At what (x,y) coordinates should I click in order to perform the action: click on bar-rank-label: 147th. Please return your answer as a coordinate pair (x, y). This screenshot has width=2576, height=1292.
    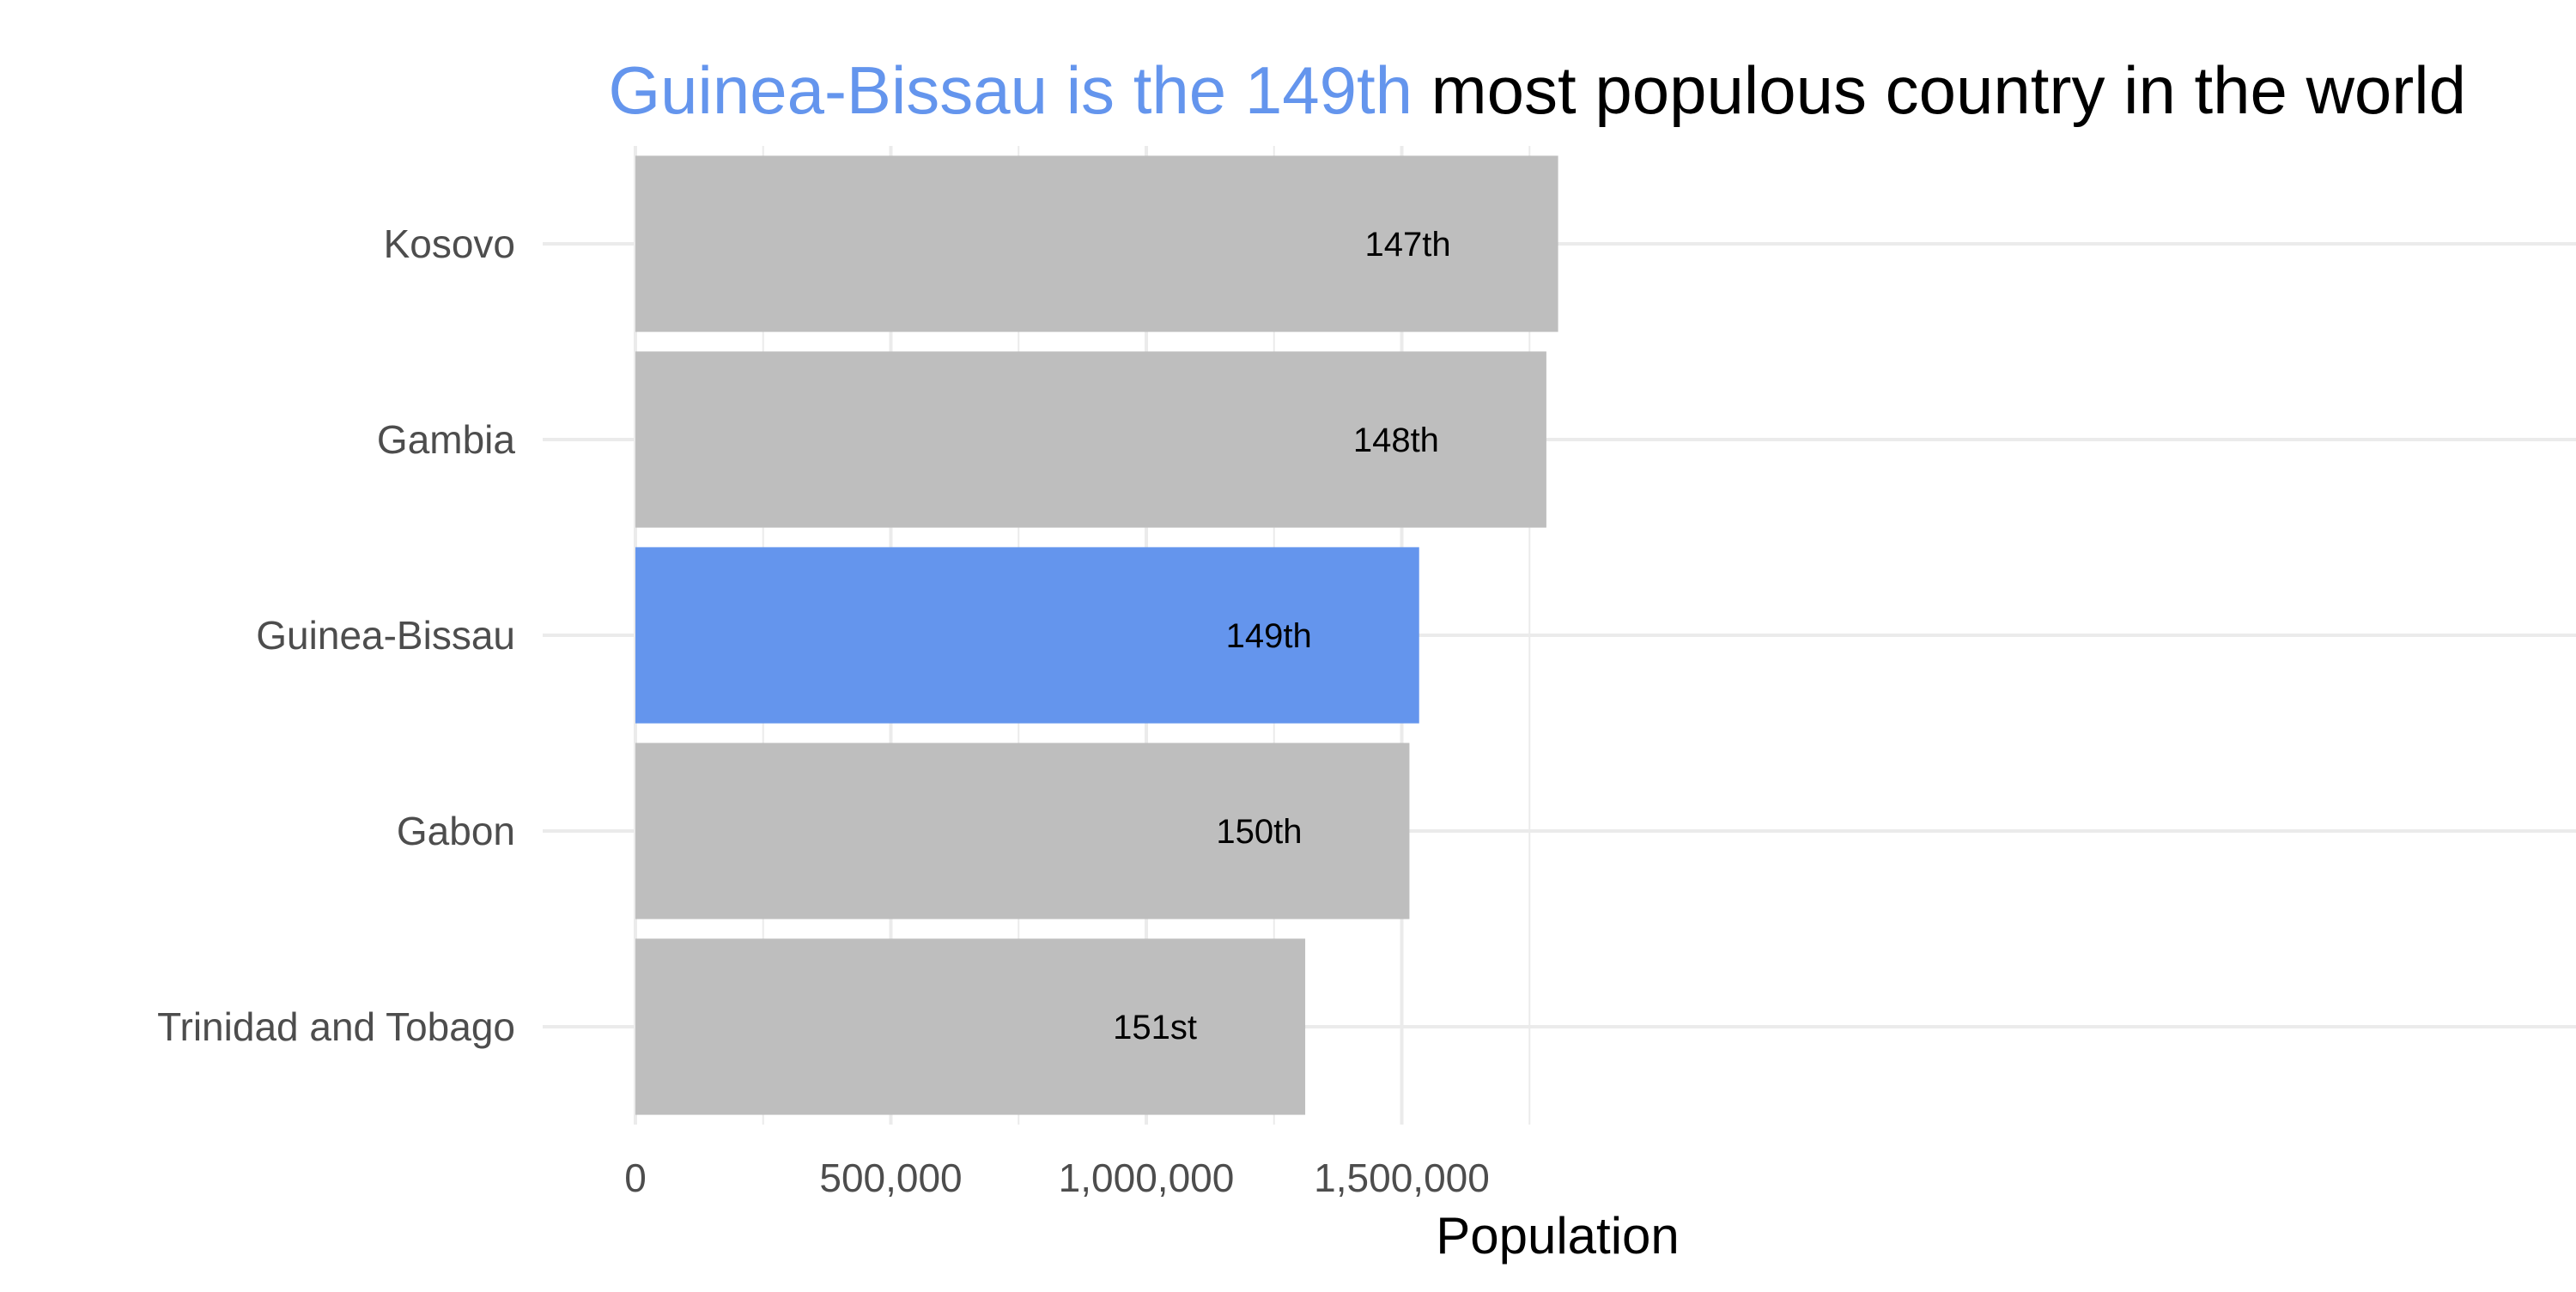
    Looking at the image, I should click on (1408, 245).